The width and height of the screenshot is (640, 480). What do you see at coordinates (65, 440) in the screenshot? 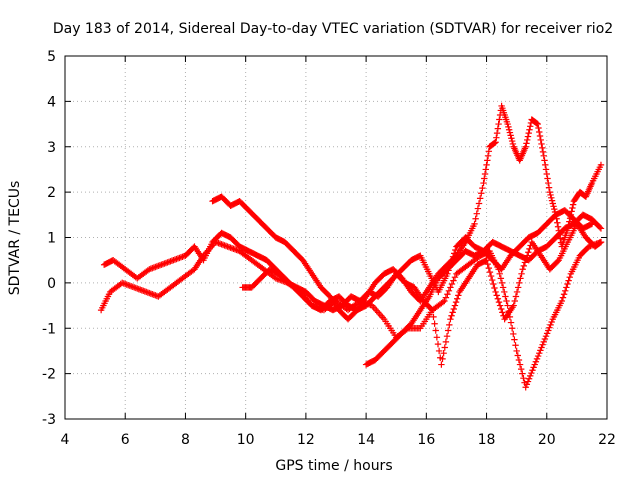
I see `x-tick-label: 4` at bounding box center [65, 440].